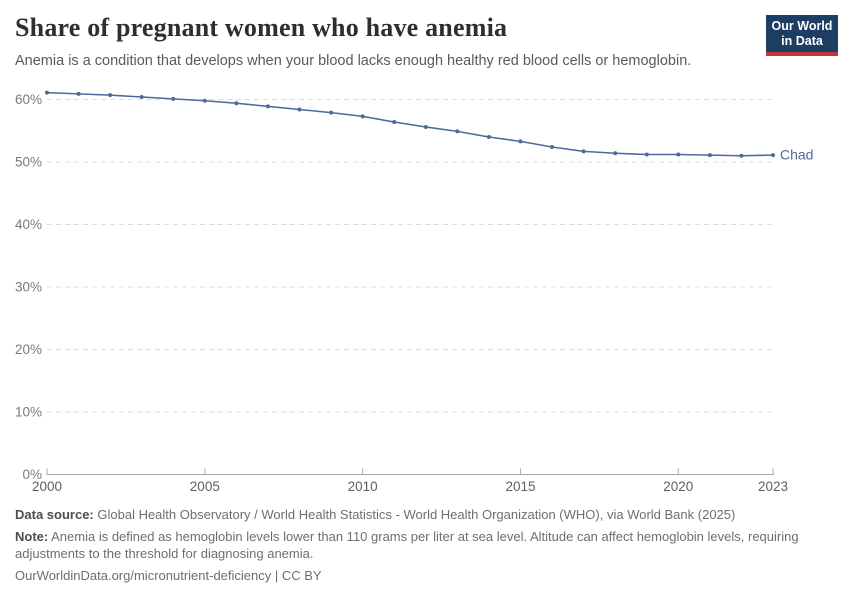 The width and height of the screenshot is (850, 600). I want to click on x-tick-label: 2015, so click(520, 486).